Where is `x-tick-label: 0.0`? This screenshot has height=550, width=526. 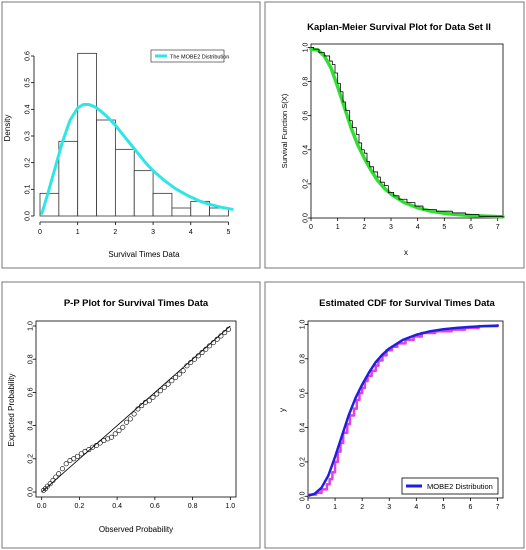 x-tick-label: 0.0 is located at coordinates (42, 506).